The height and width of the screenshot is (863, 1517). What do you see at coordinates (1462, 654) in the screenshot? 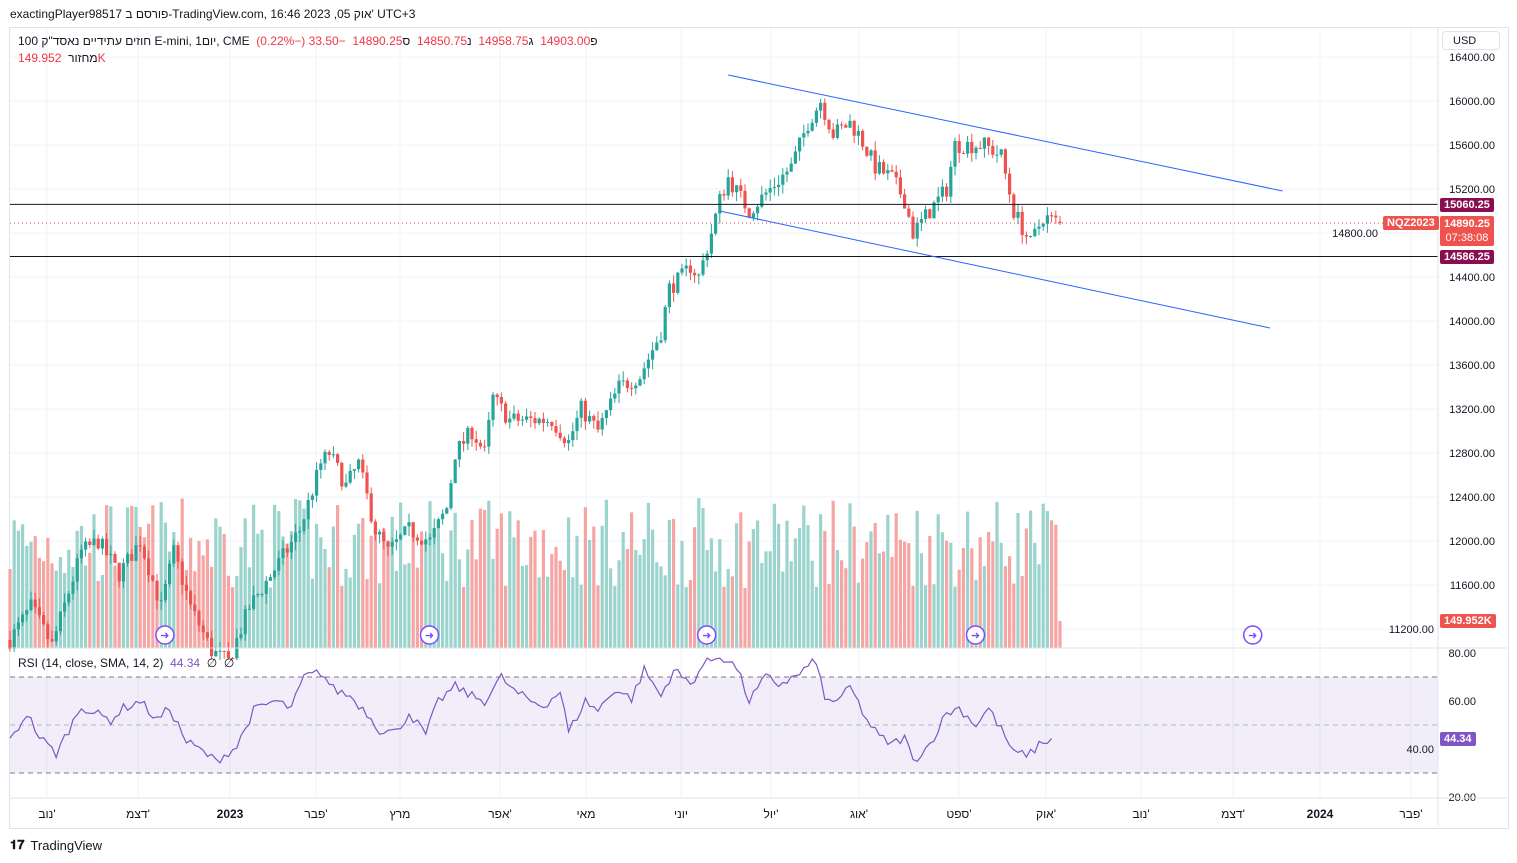
I see `rsi-tick-label: 80.00` at bounding box center [1462, 654].